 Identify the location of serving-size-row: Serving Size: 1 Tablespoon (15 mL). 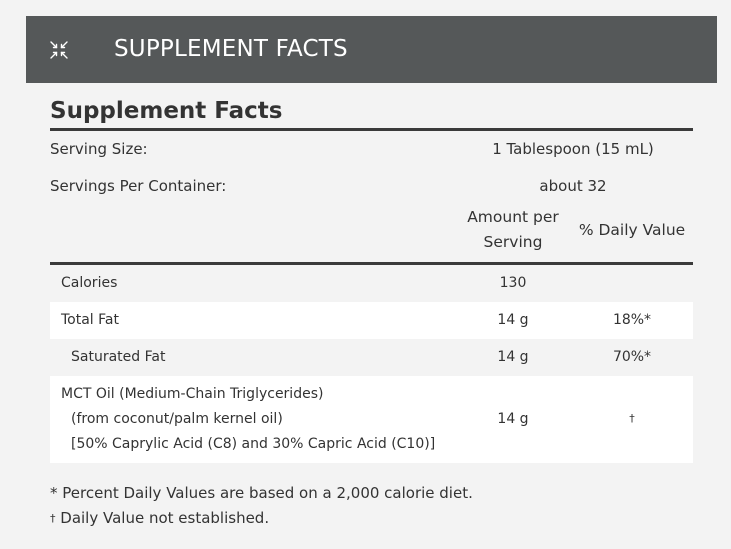
(371, 149).